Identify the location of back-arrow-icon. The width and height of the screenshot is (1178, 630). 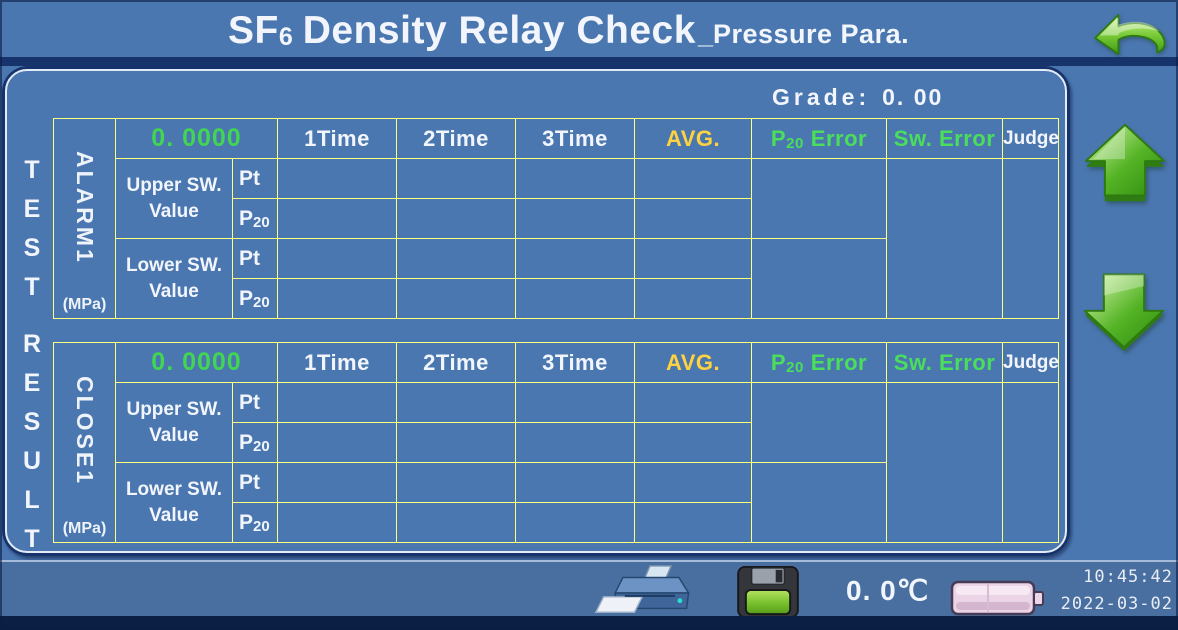
(1130, 30).